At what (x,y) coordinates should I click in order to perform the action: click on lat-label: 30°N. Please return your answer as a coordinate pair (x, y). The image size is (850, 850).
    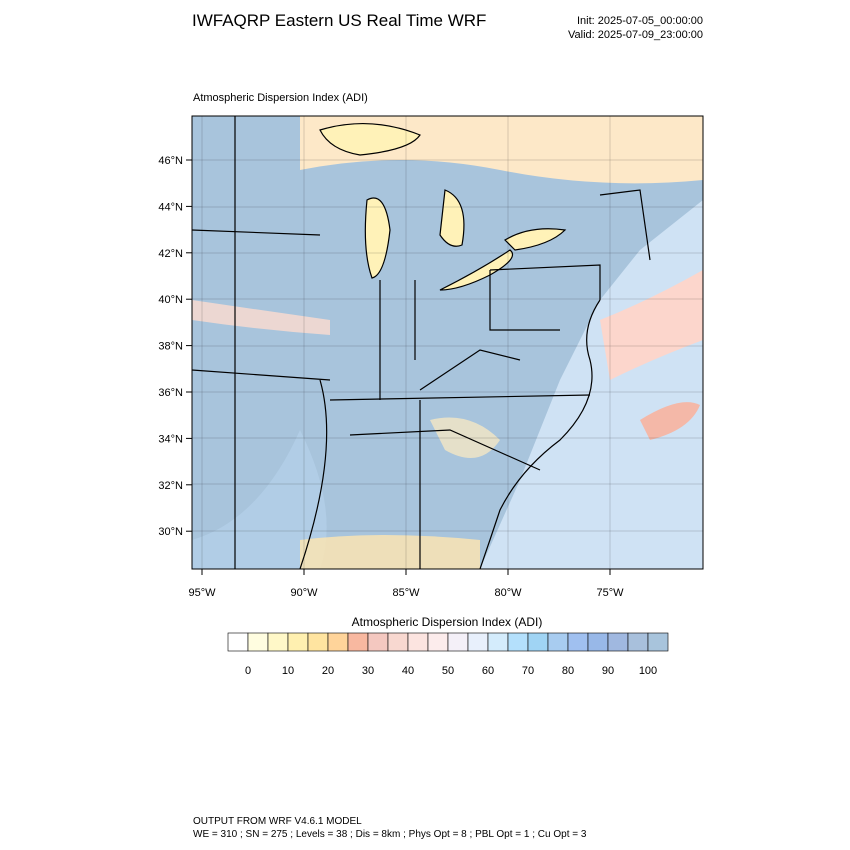
    Looking at the image, I should click on (170, 532).